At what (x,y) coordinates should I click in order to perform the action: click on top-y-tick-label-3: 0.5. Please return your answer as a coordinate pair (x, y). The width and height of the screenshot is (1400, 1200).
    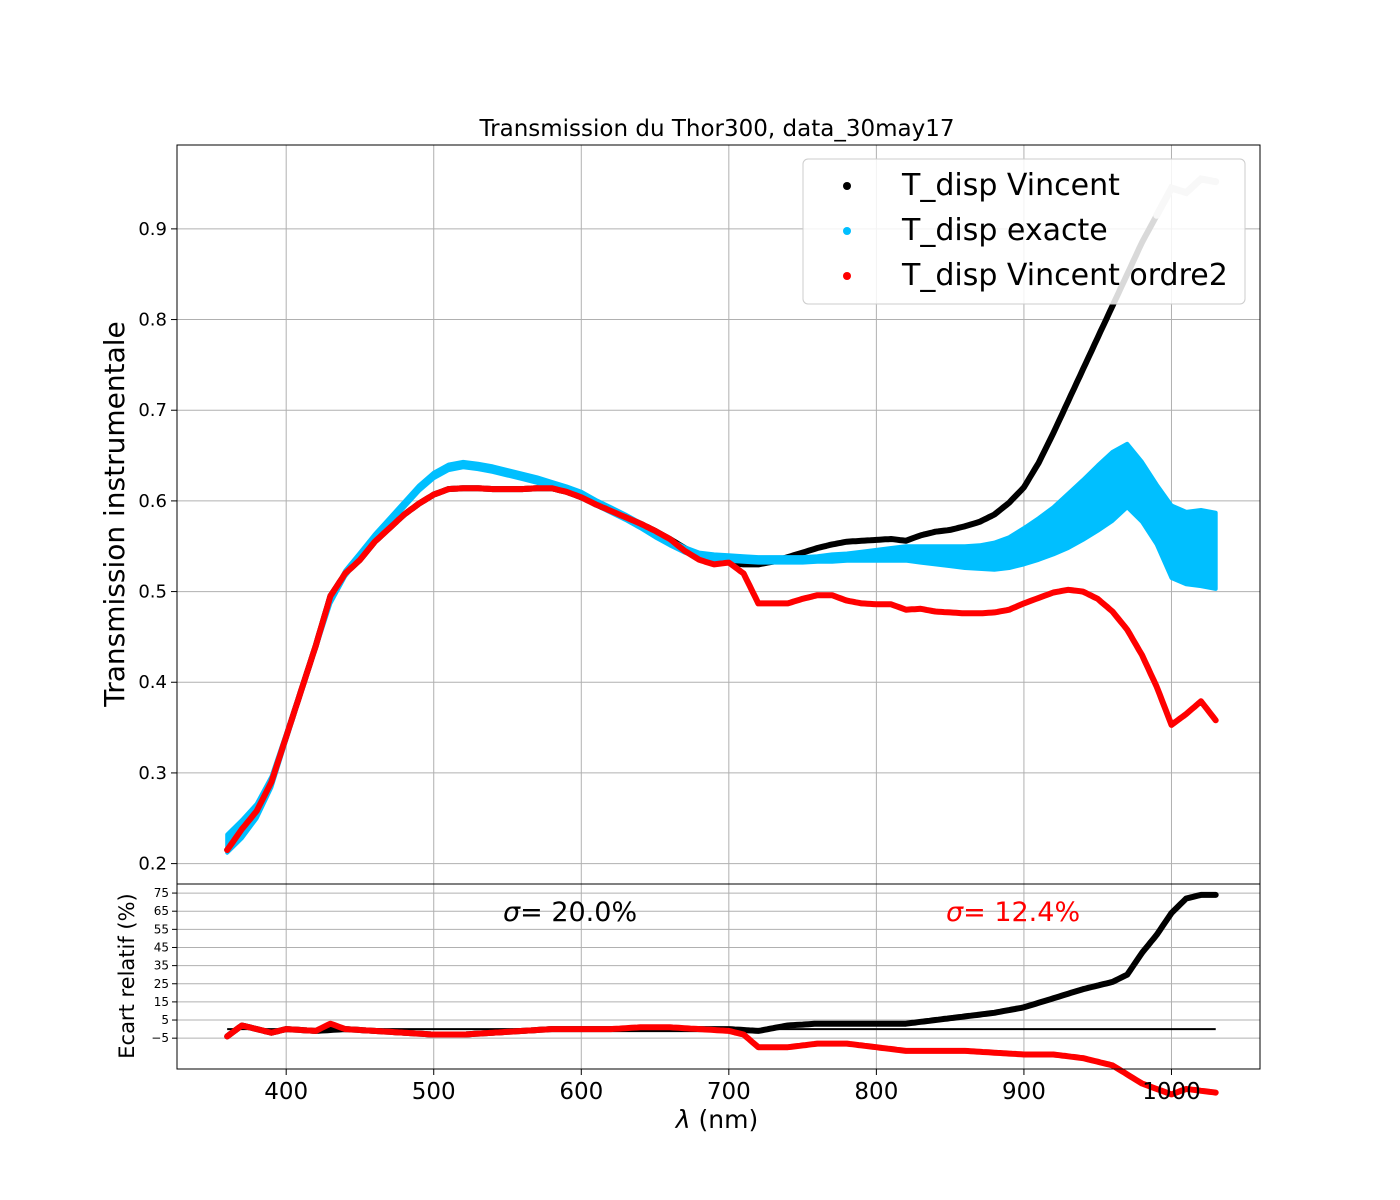
    Looking at the image, I should click on (152, 592).